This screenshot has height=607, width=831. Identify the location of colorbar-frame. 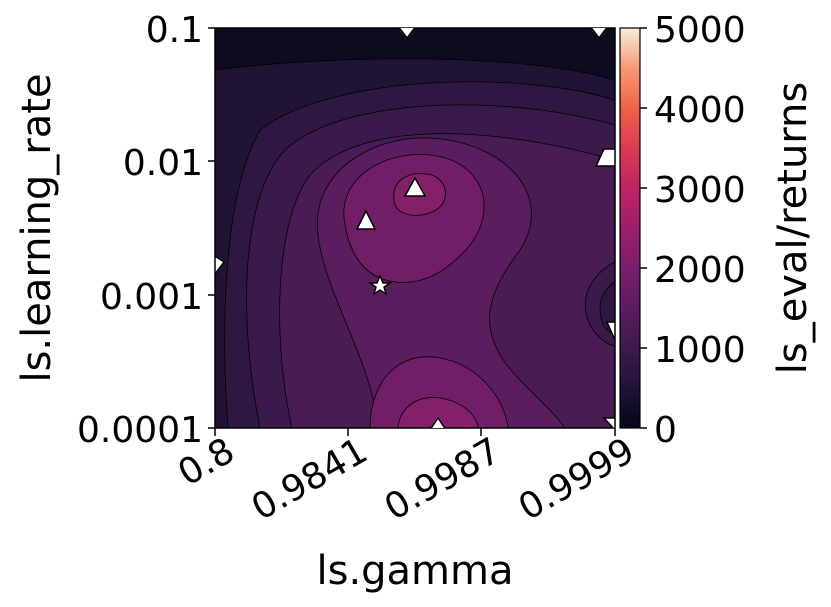
(630, 228).